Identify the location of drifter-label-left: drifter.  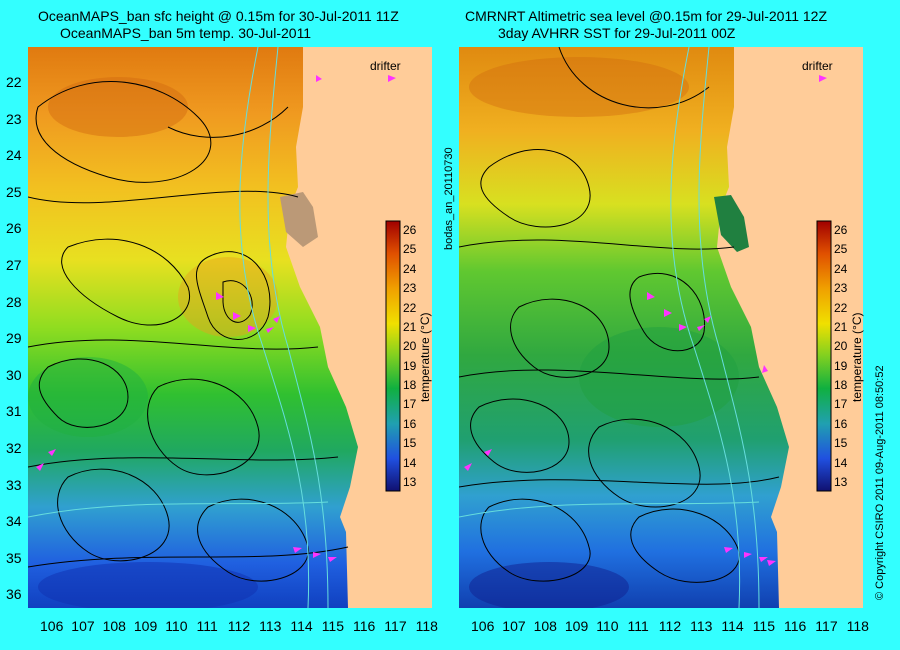
(385, 66).